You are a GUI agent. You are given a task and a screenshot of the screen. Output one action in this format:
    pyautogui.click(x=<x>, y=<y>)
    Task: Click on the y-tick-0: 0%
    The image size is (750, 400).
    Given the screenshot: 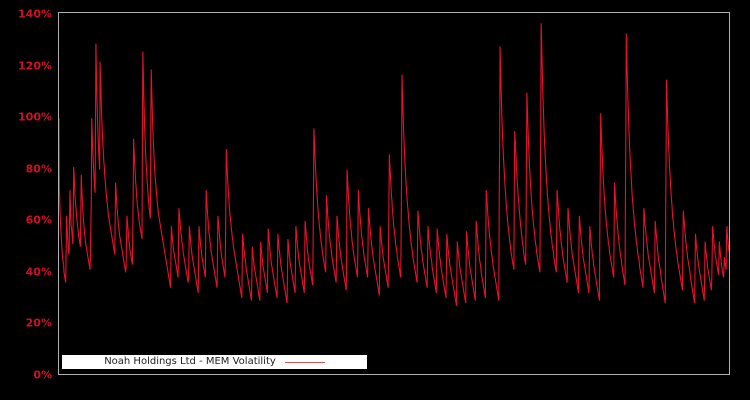 What is the action you would take?
    pyautogui.click(x=42, y=375)
    